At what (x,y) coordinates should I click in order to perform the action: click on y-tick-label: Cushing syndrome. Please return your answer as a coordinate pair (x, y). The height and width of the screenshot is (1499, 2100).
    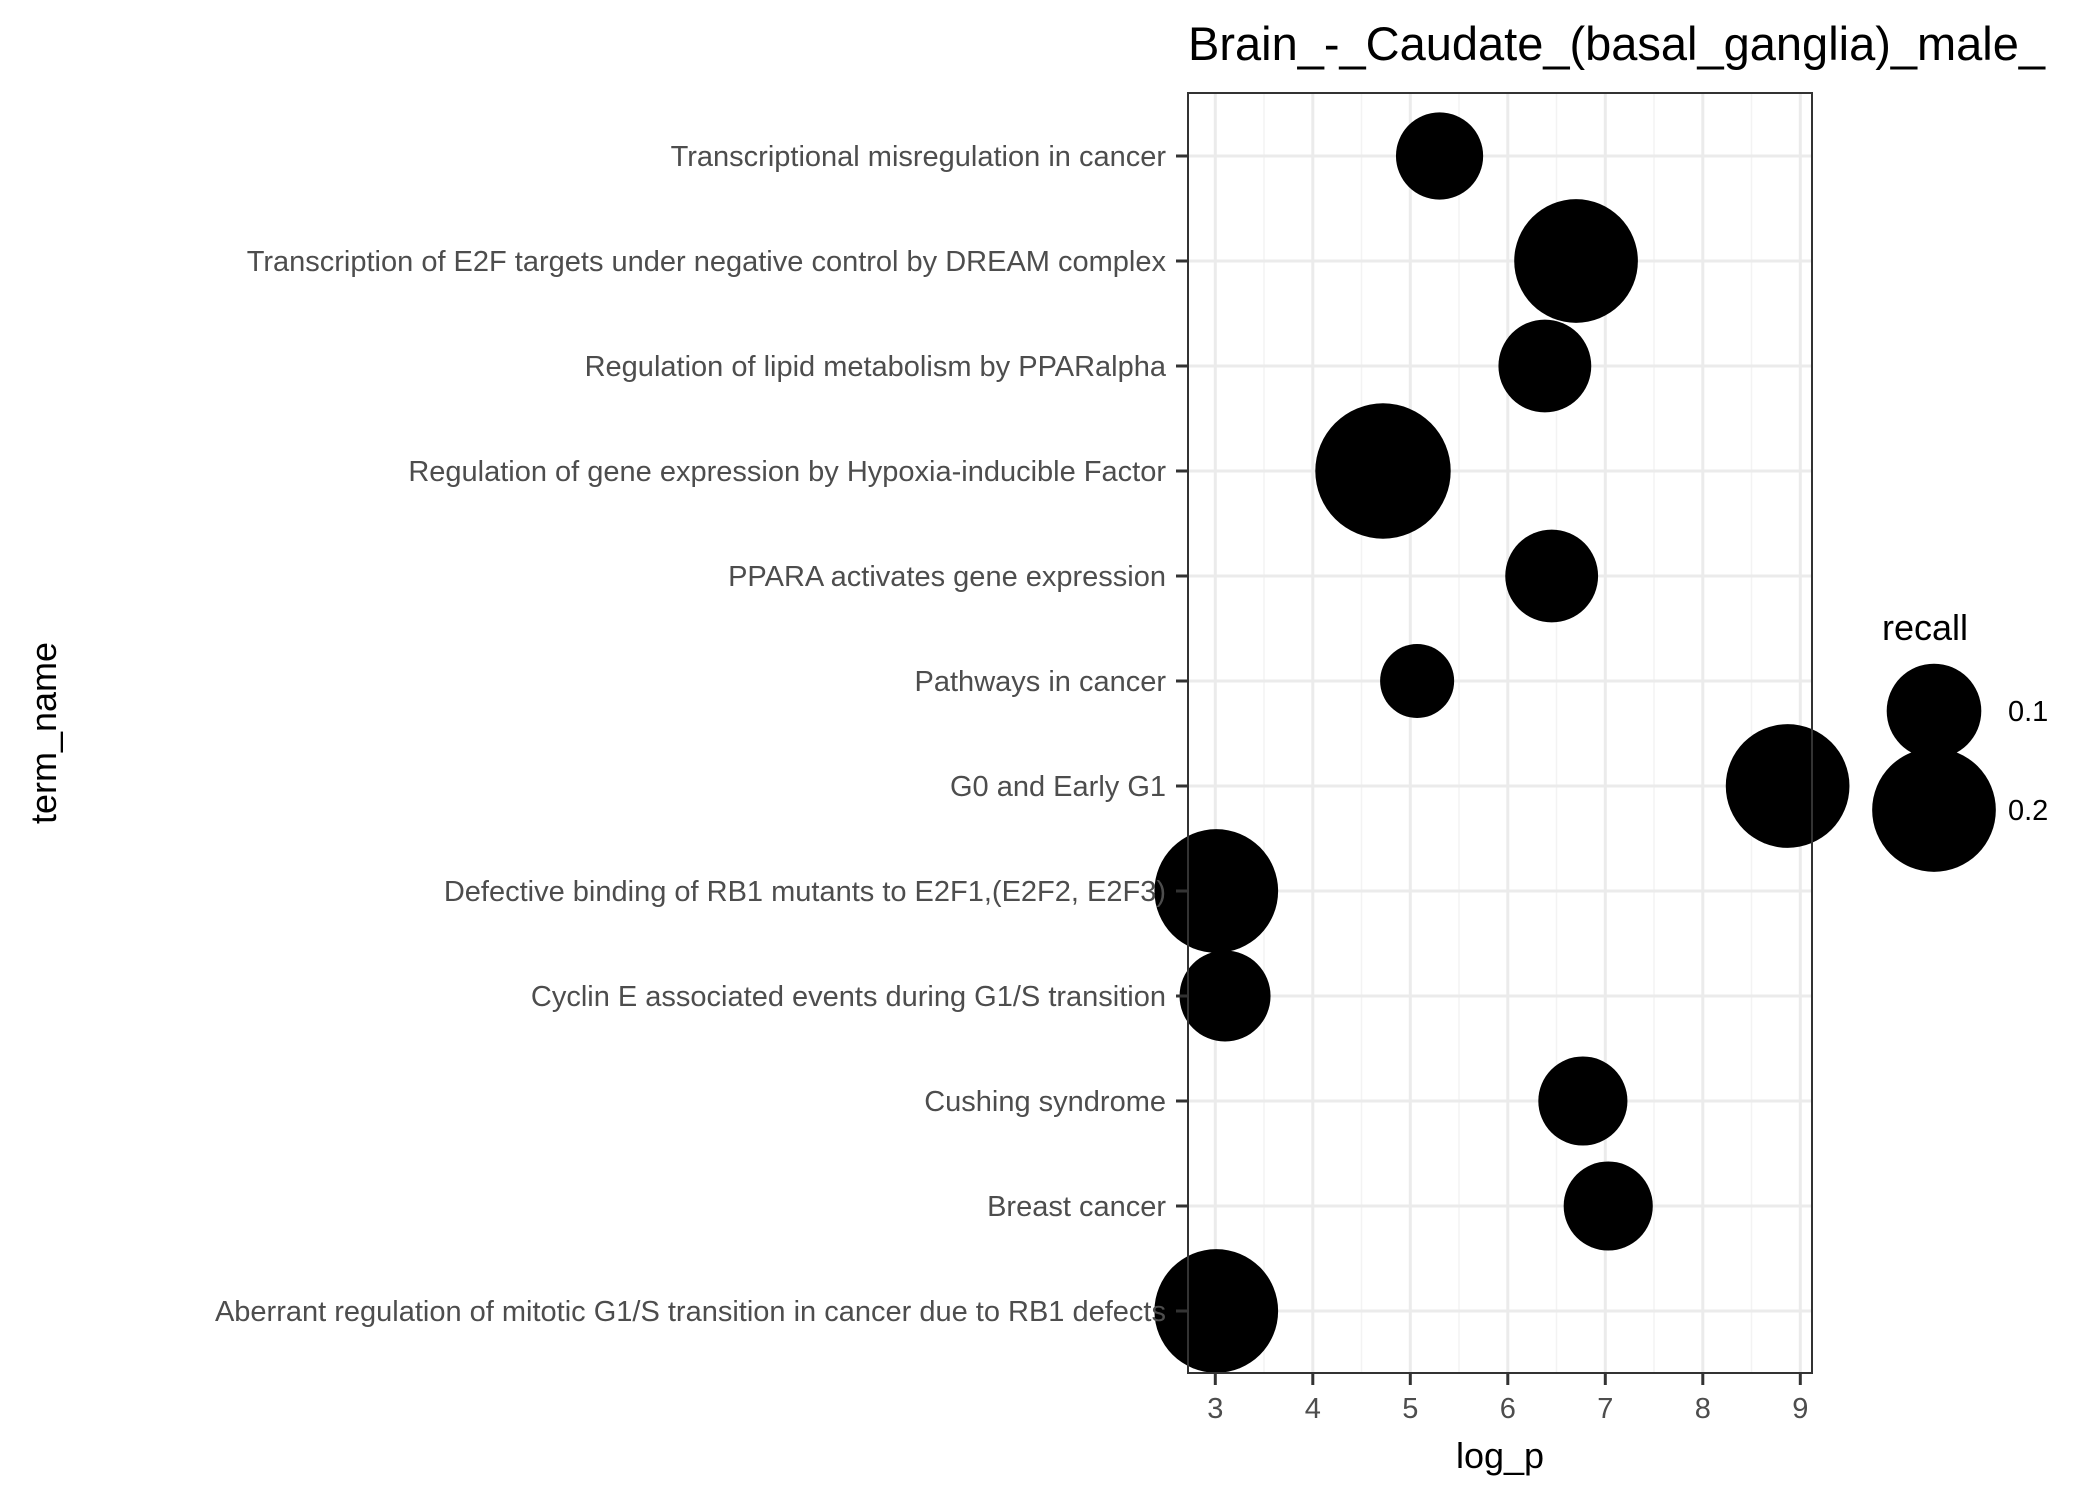
    Looking at the image, I should click on (1045, 1102).